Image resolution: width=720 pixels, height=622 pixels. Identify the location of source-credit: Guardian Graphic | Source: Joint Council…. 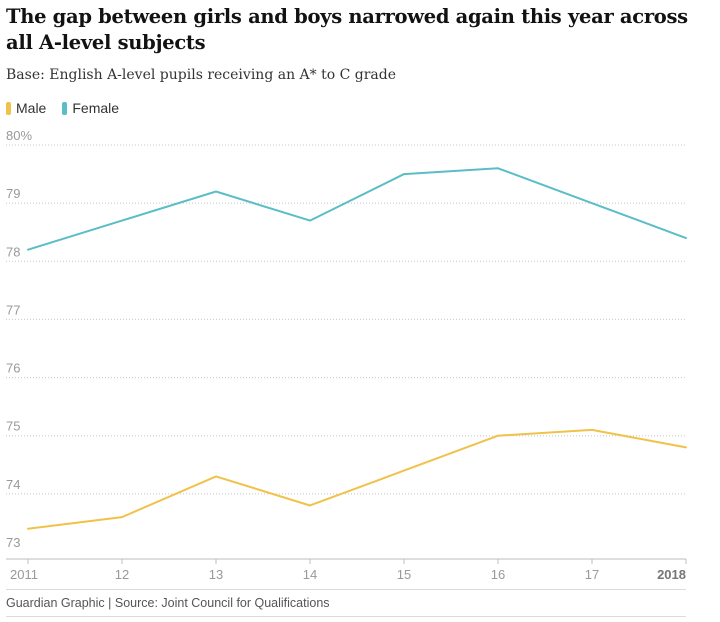
(168, 603).